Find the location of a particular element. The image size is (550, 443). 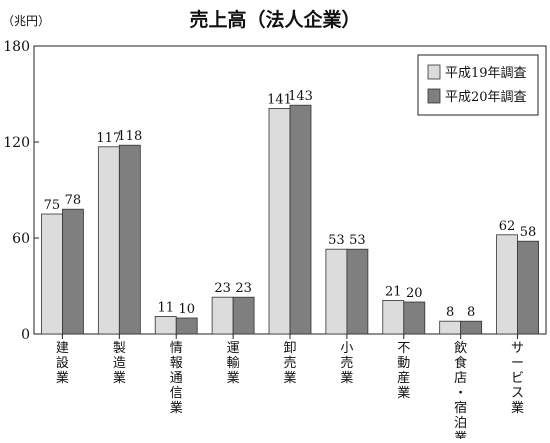

x-tick-label-3: 運輸業 is located at coordinates (233, 363).